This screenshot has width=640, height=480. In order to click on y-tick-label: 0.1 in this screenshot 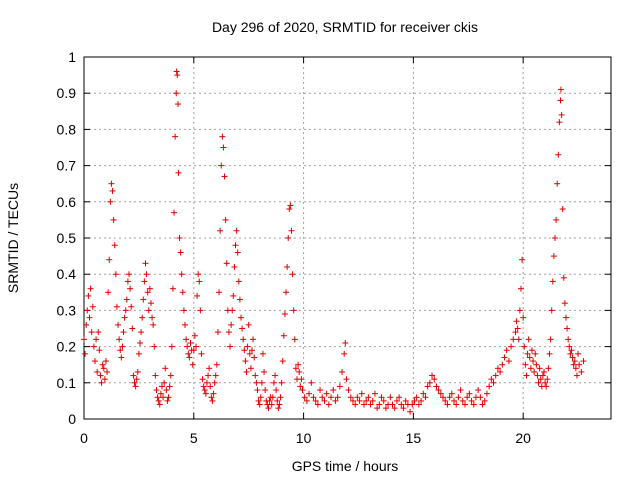, I will do `click(67, 383)`.